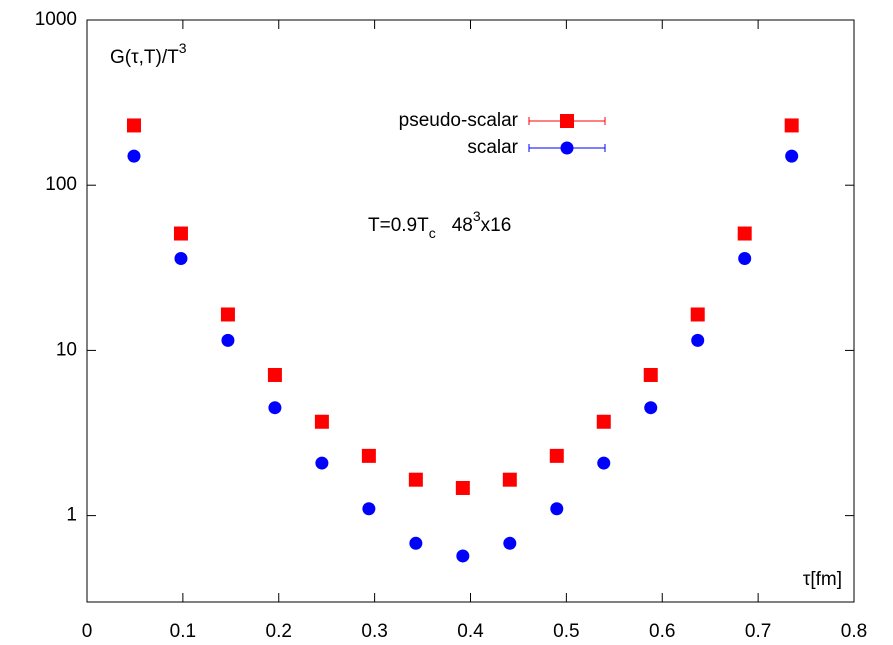 This screenshot has height=645, width=893. I want to click on y-axis-label: G(τ,T)/T3, so click(148, 54).